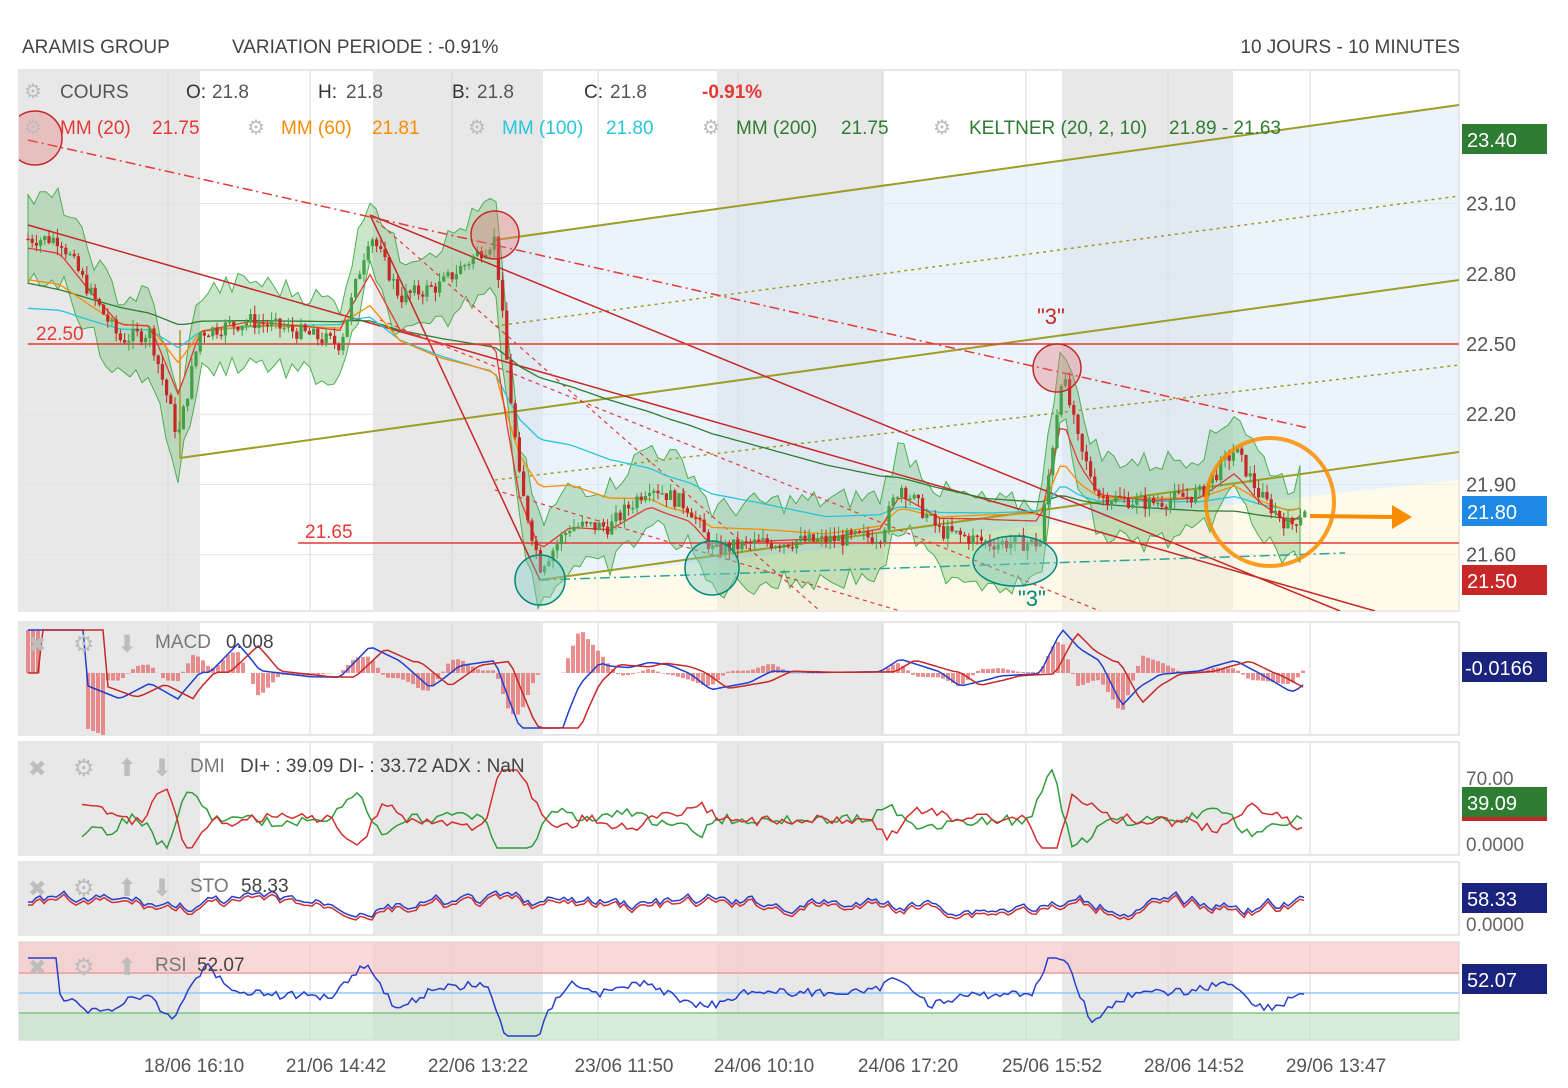 Image resolution: width=1568 pixels, height=1088 pixels. Describe the element at coordinates (1491, 415) in the screenshot. I see `price-tick-label: 22.20` at that location.